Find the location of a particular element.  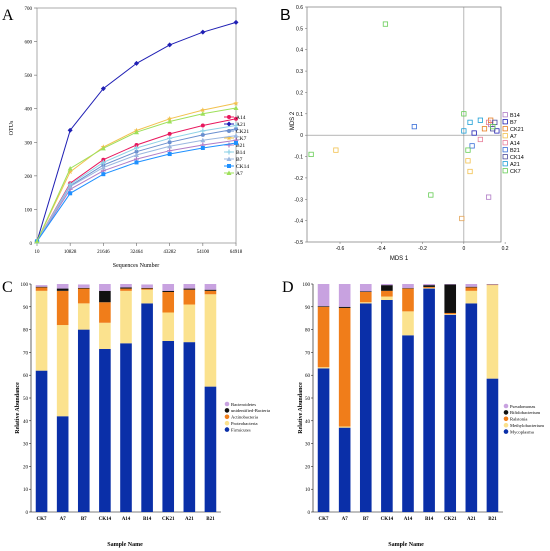

panel-d-legend-label-mycoplasma: Mycoplasma is located at coordinates (522, 431).